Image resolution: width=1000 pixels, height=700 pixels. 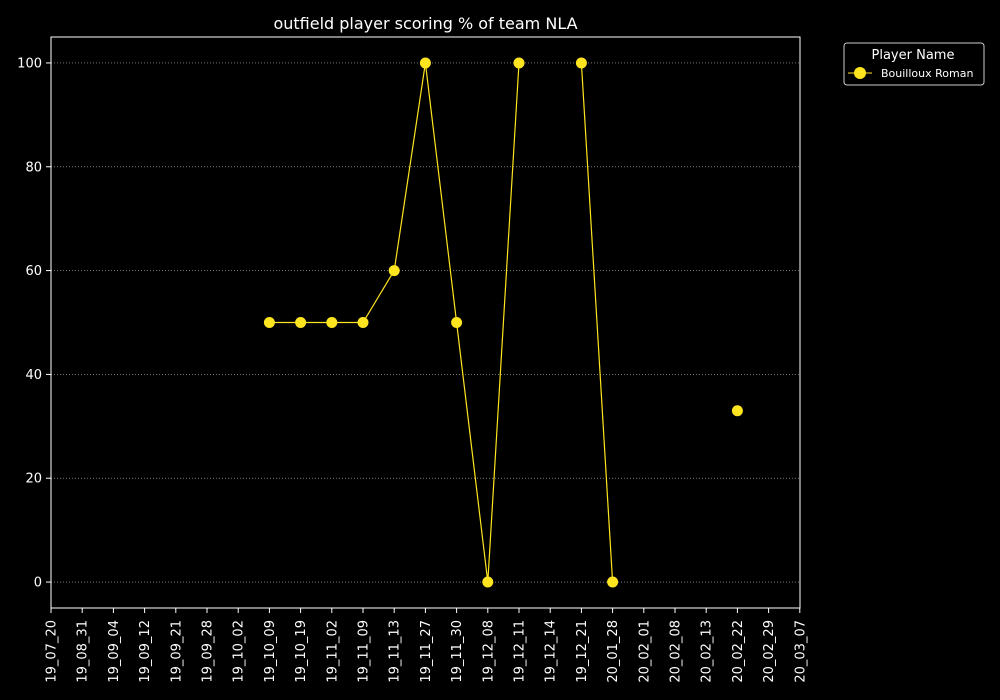 I want to click on x-tick-label: 19_12_14, so click(x=551, y=651).